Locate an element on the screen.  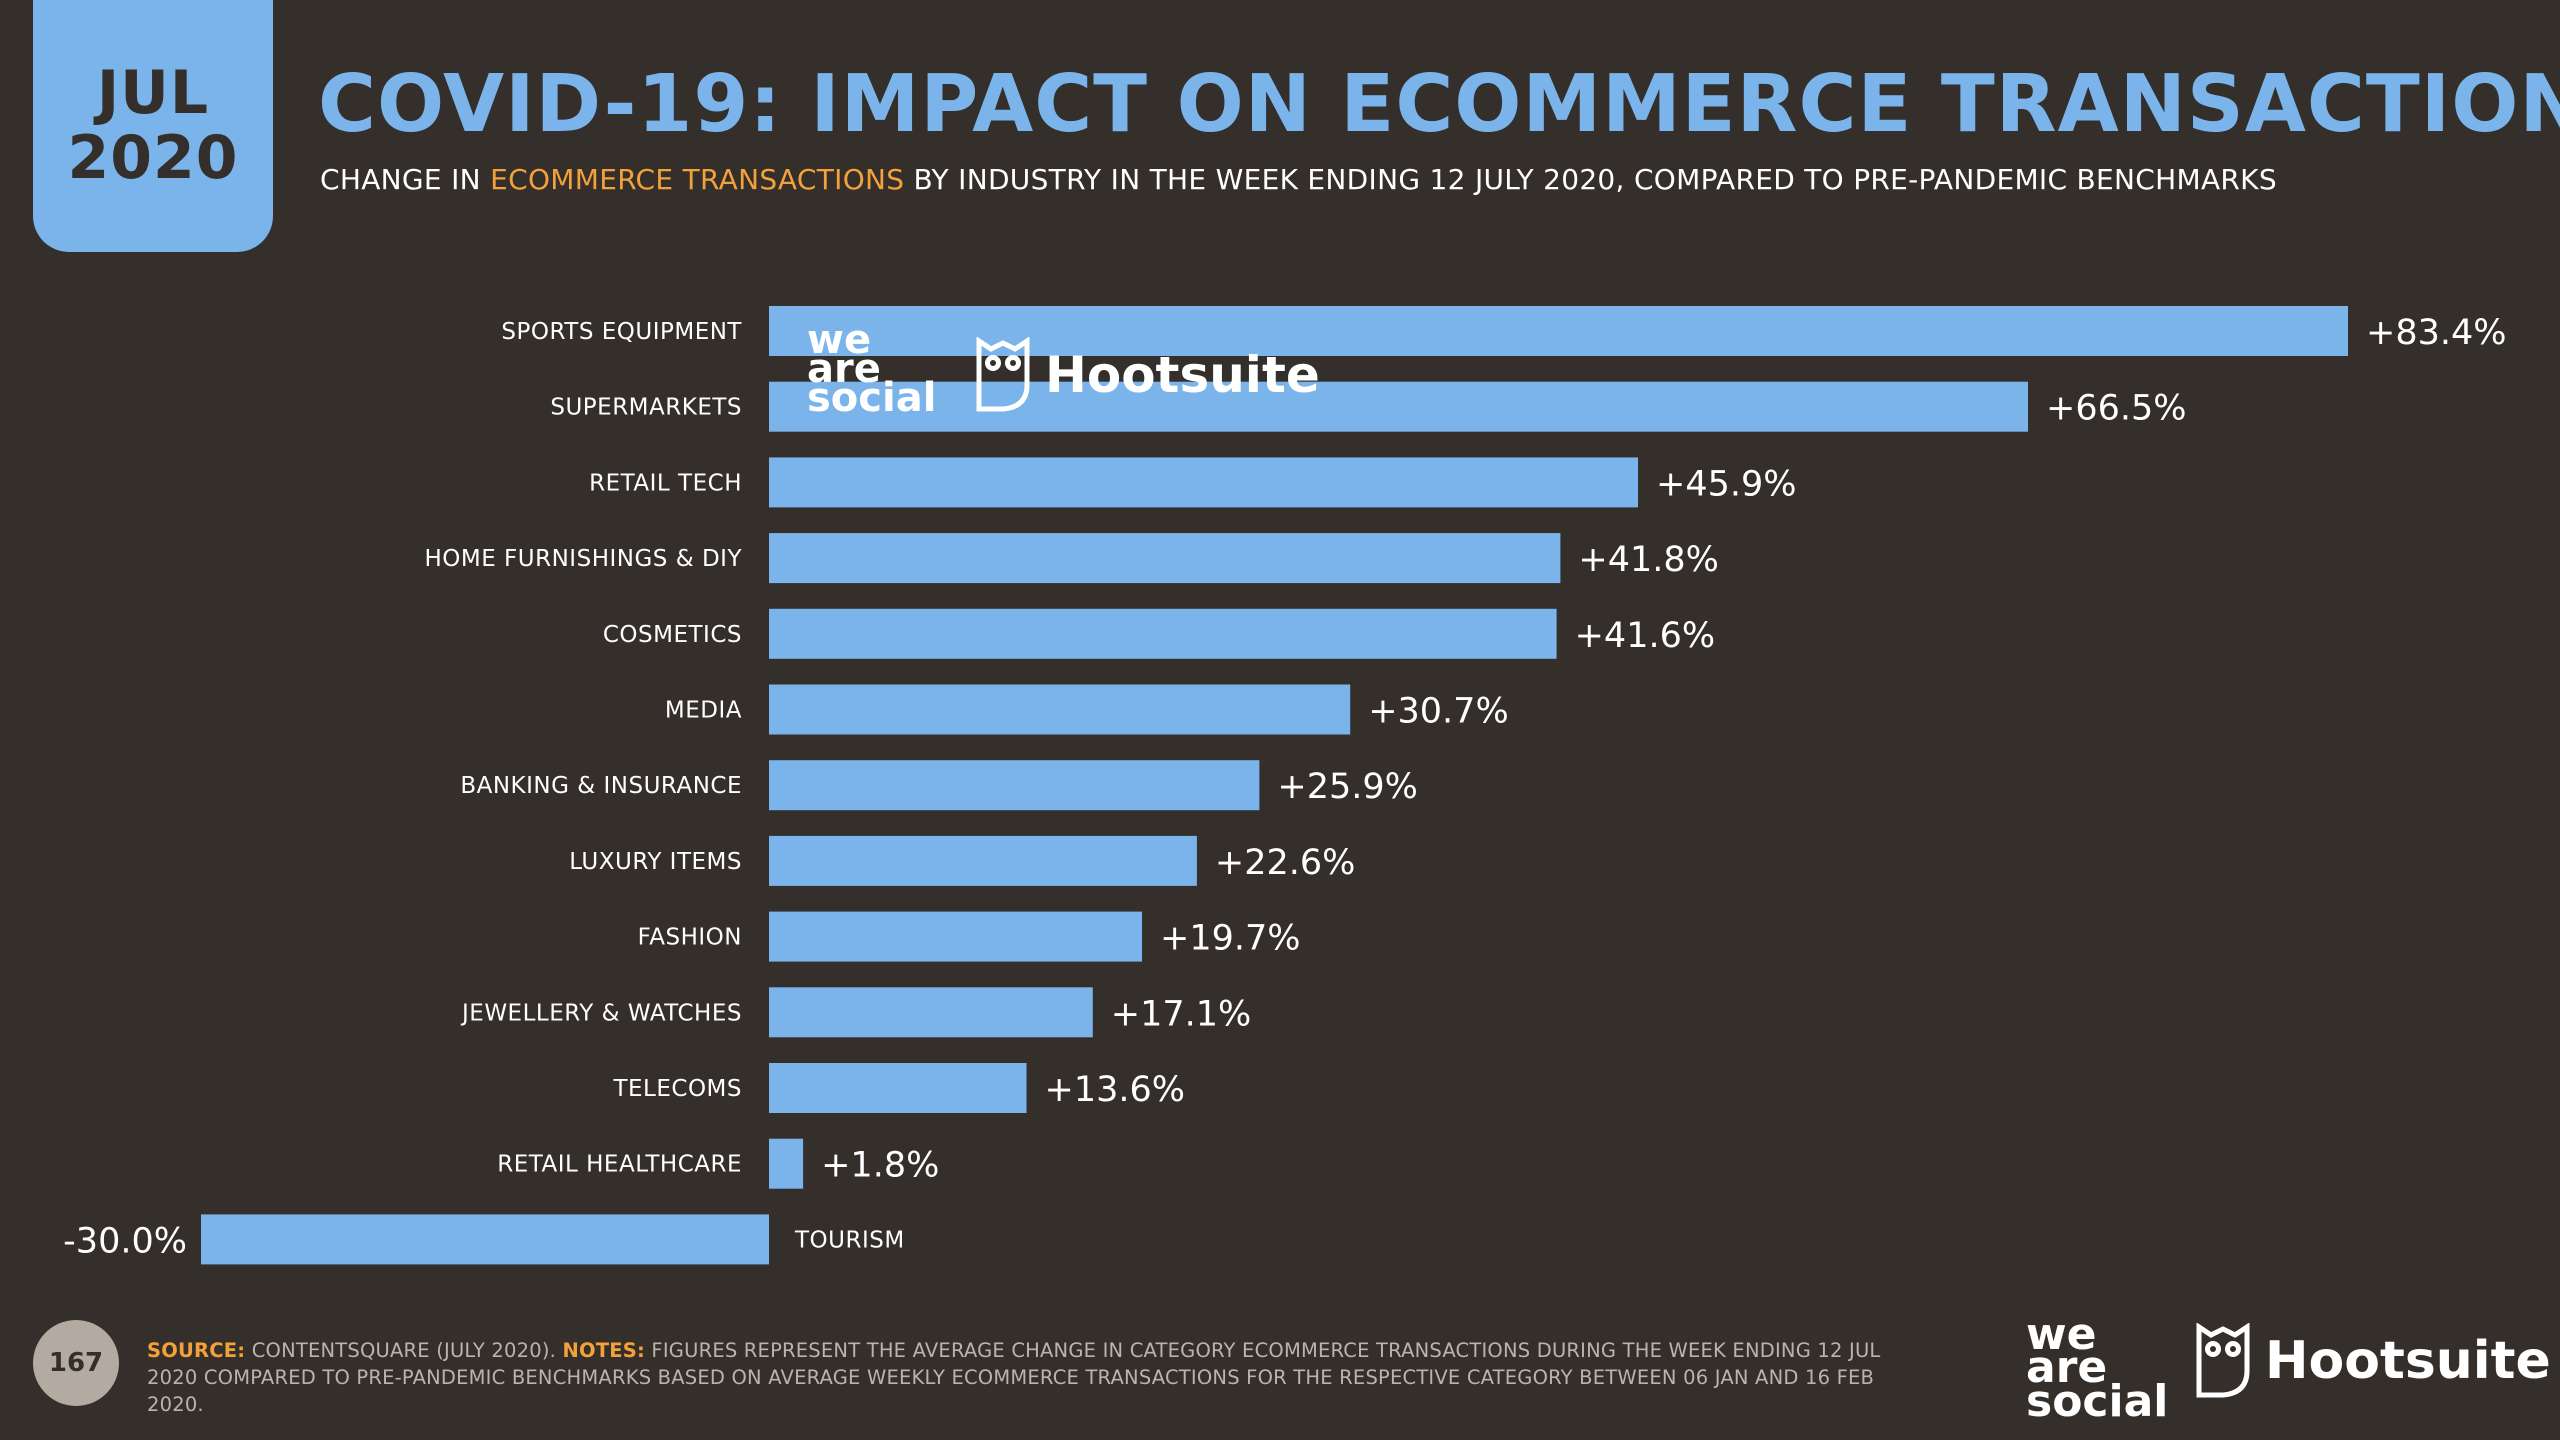
value-label: +45.9% is located at coordinates (1726, 484).